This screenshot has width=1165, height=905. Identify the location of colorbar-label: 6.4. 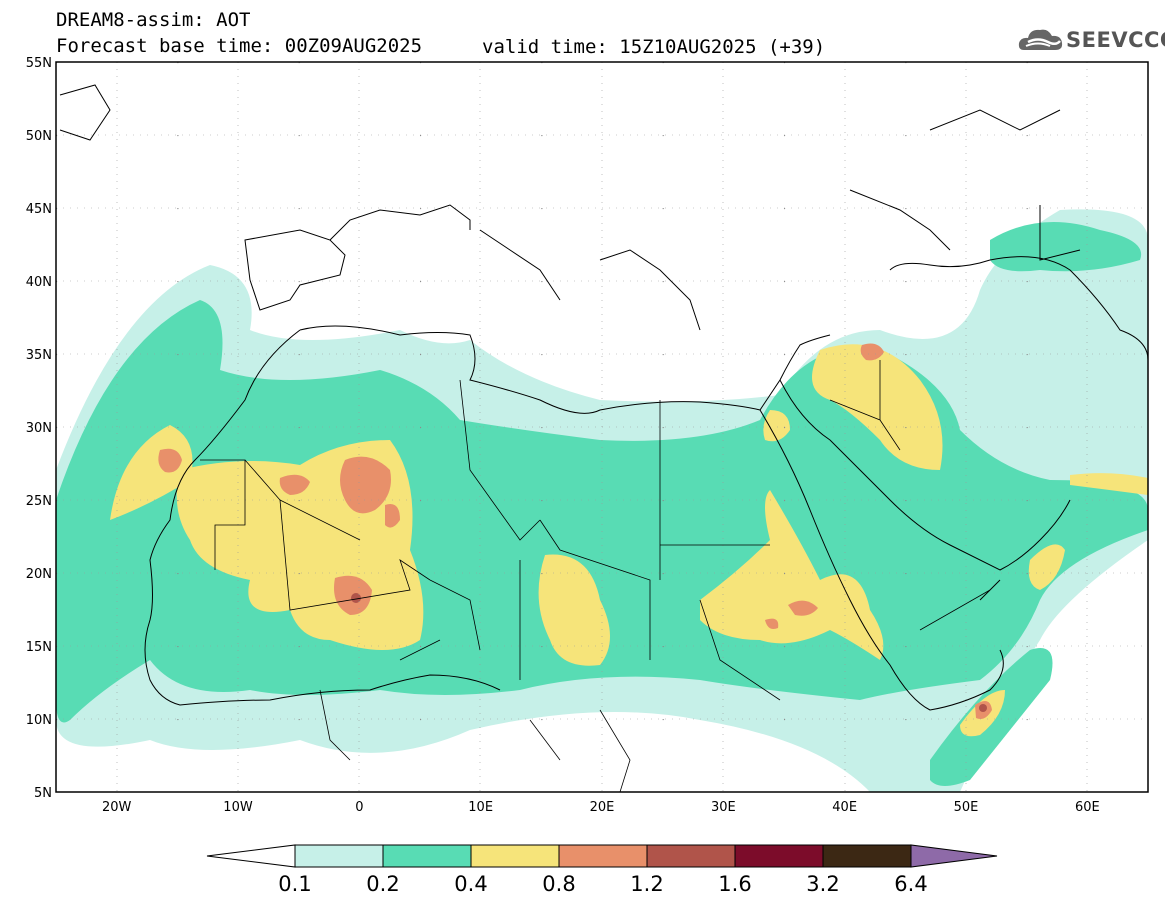
(910, 884).